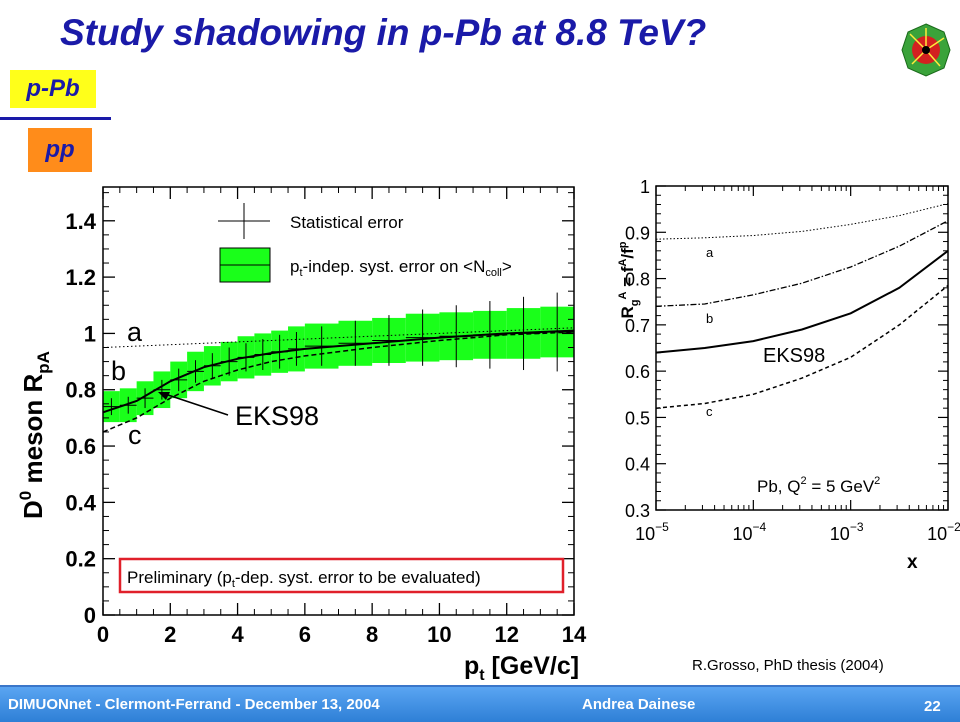 The width and height of the screenshot is (960, 722). Describe the element at coordinates (43, 362) in the screenshot. I see `y-label-sub: pA` at that location.